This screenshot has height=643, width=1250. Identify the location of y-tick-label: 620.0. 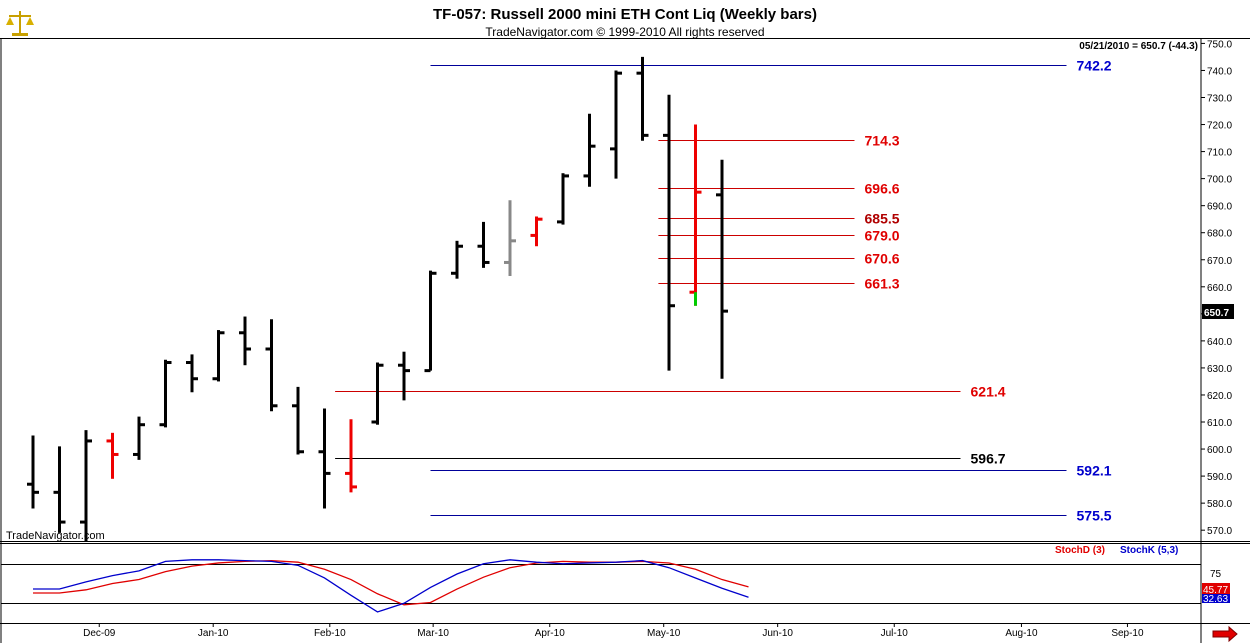
(1219, 396).